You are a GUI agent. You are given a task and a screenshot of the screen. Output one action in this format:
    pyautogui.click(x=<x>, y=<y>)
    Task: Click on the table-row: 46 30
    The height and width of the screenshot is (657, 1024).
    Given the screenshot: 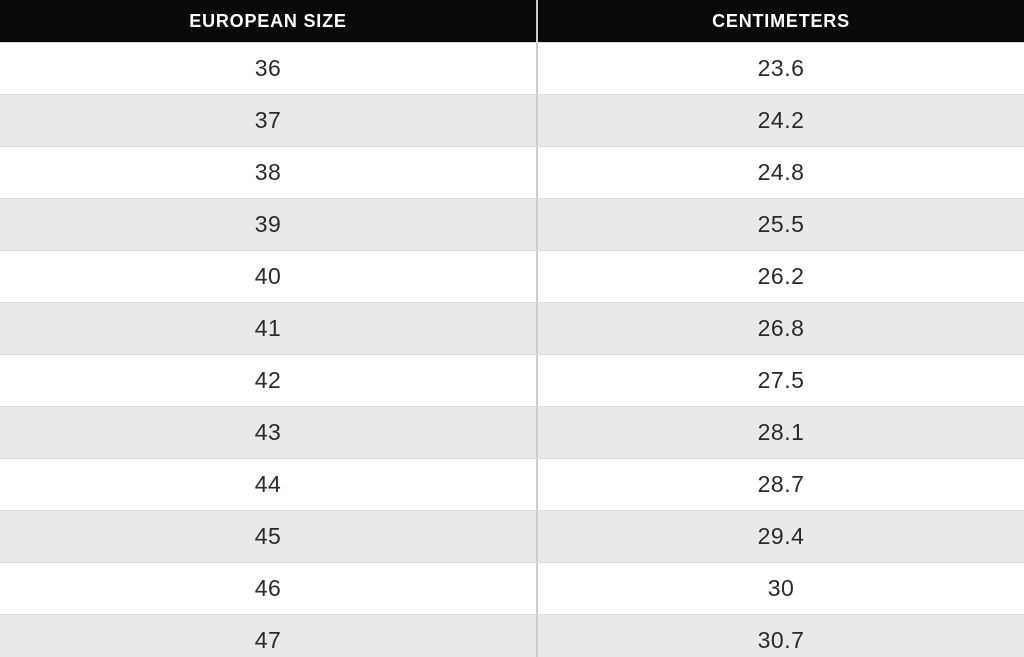 What is the action you would take?
    pyautogui.click(x=512, y=589)
    